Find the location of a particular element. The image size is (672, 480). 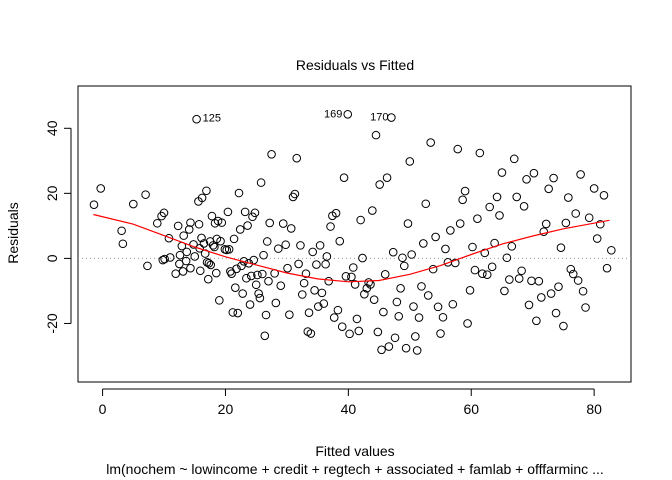

y-axis-label: Residuals is located at coordinates (13, 232).